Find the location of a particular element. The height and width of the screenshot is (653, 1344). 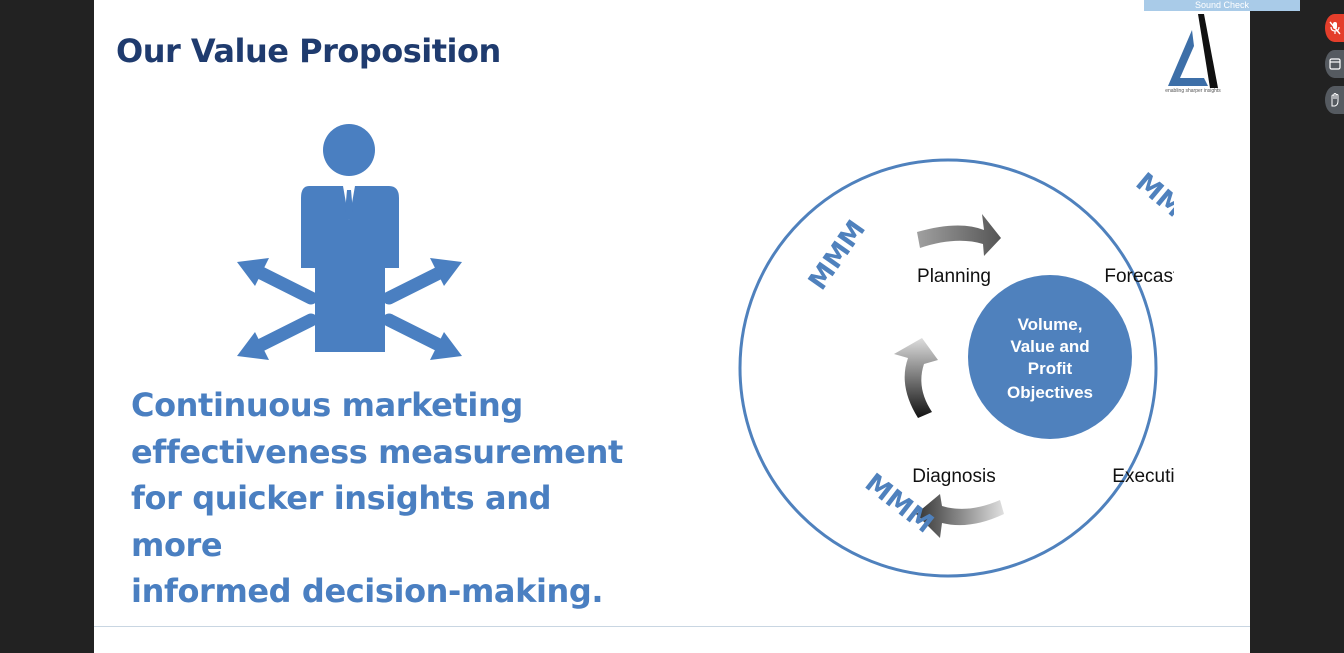

window-button is located at coordinates (1334, 64).